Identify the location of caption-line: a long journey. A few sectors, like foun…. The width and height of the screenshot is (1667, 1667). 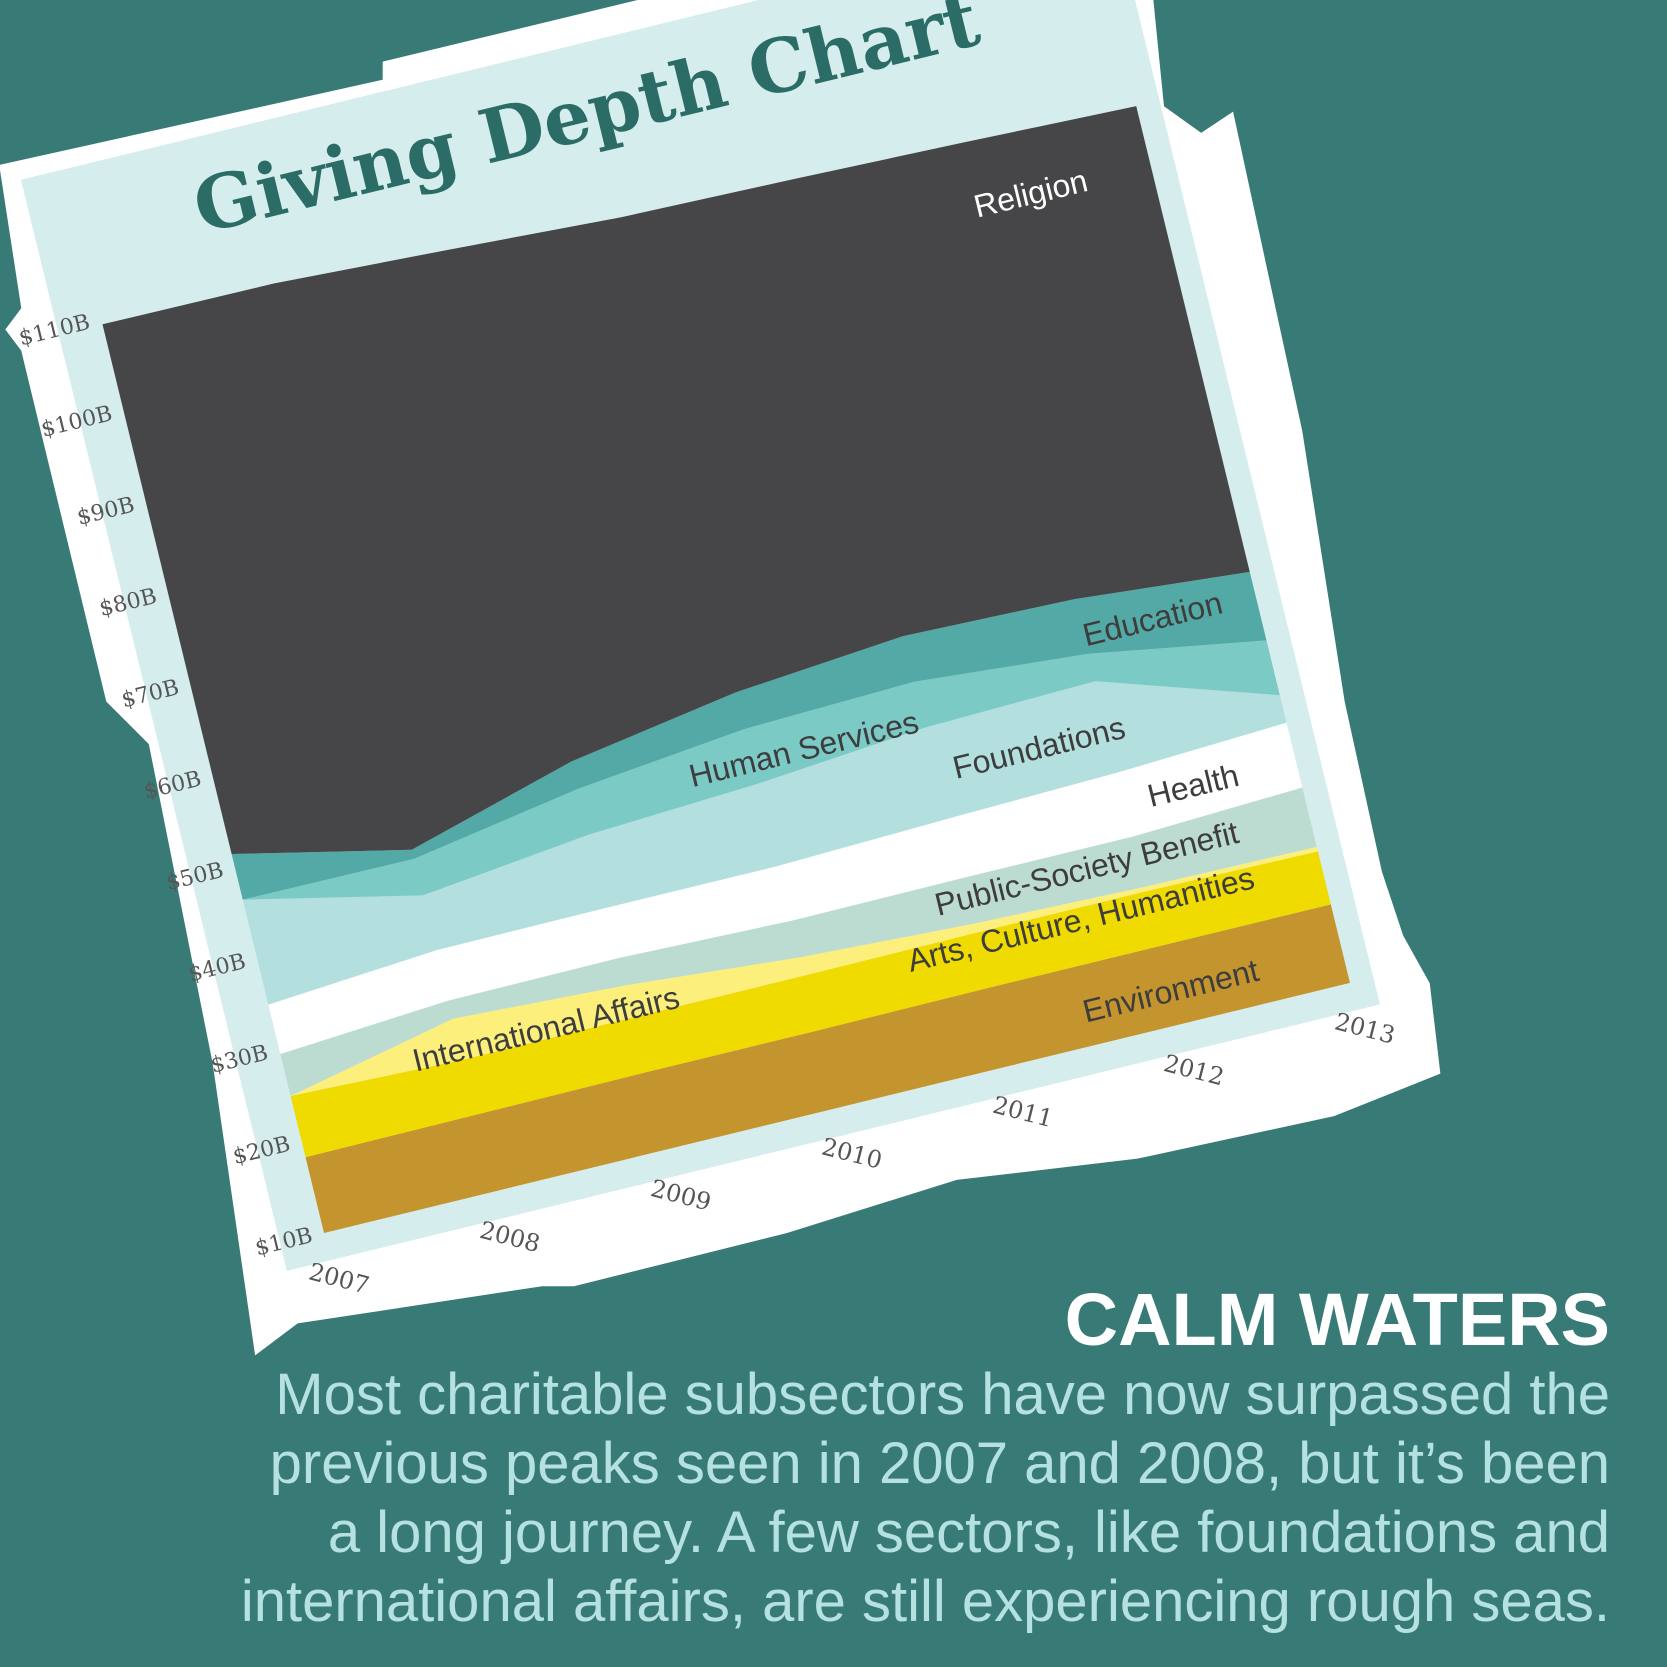
(969, 1532).